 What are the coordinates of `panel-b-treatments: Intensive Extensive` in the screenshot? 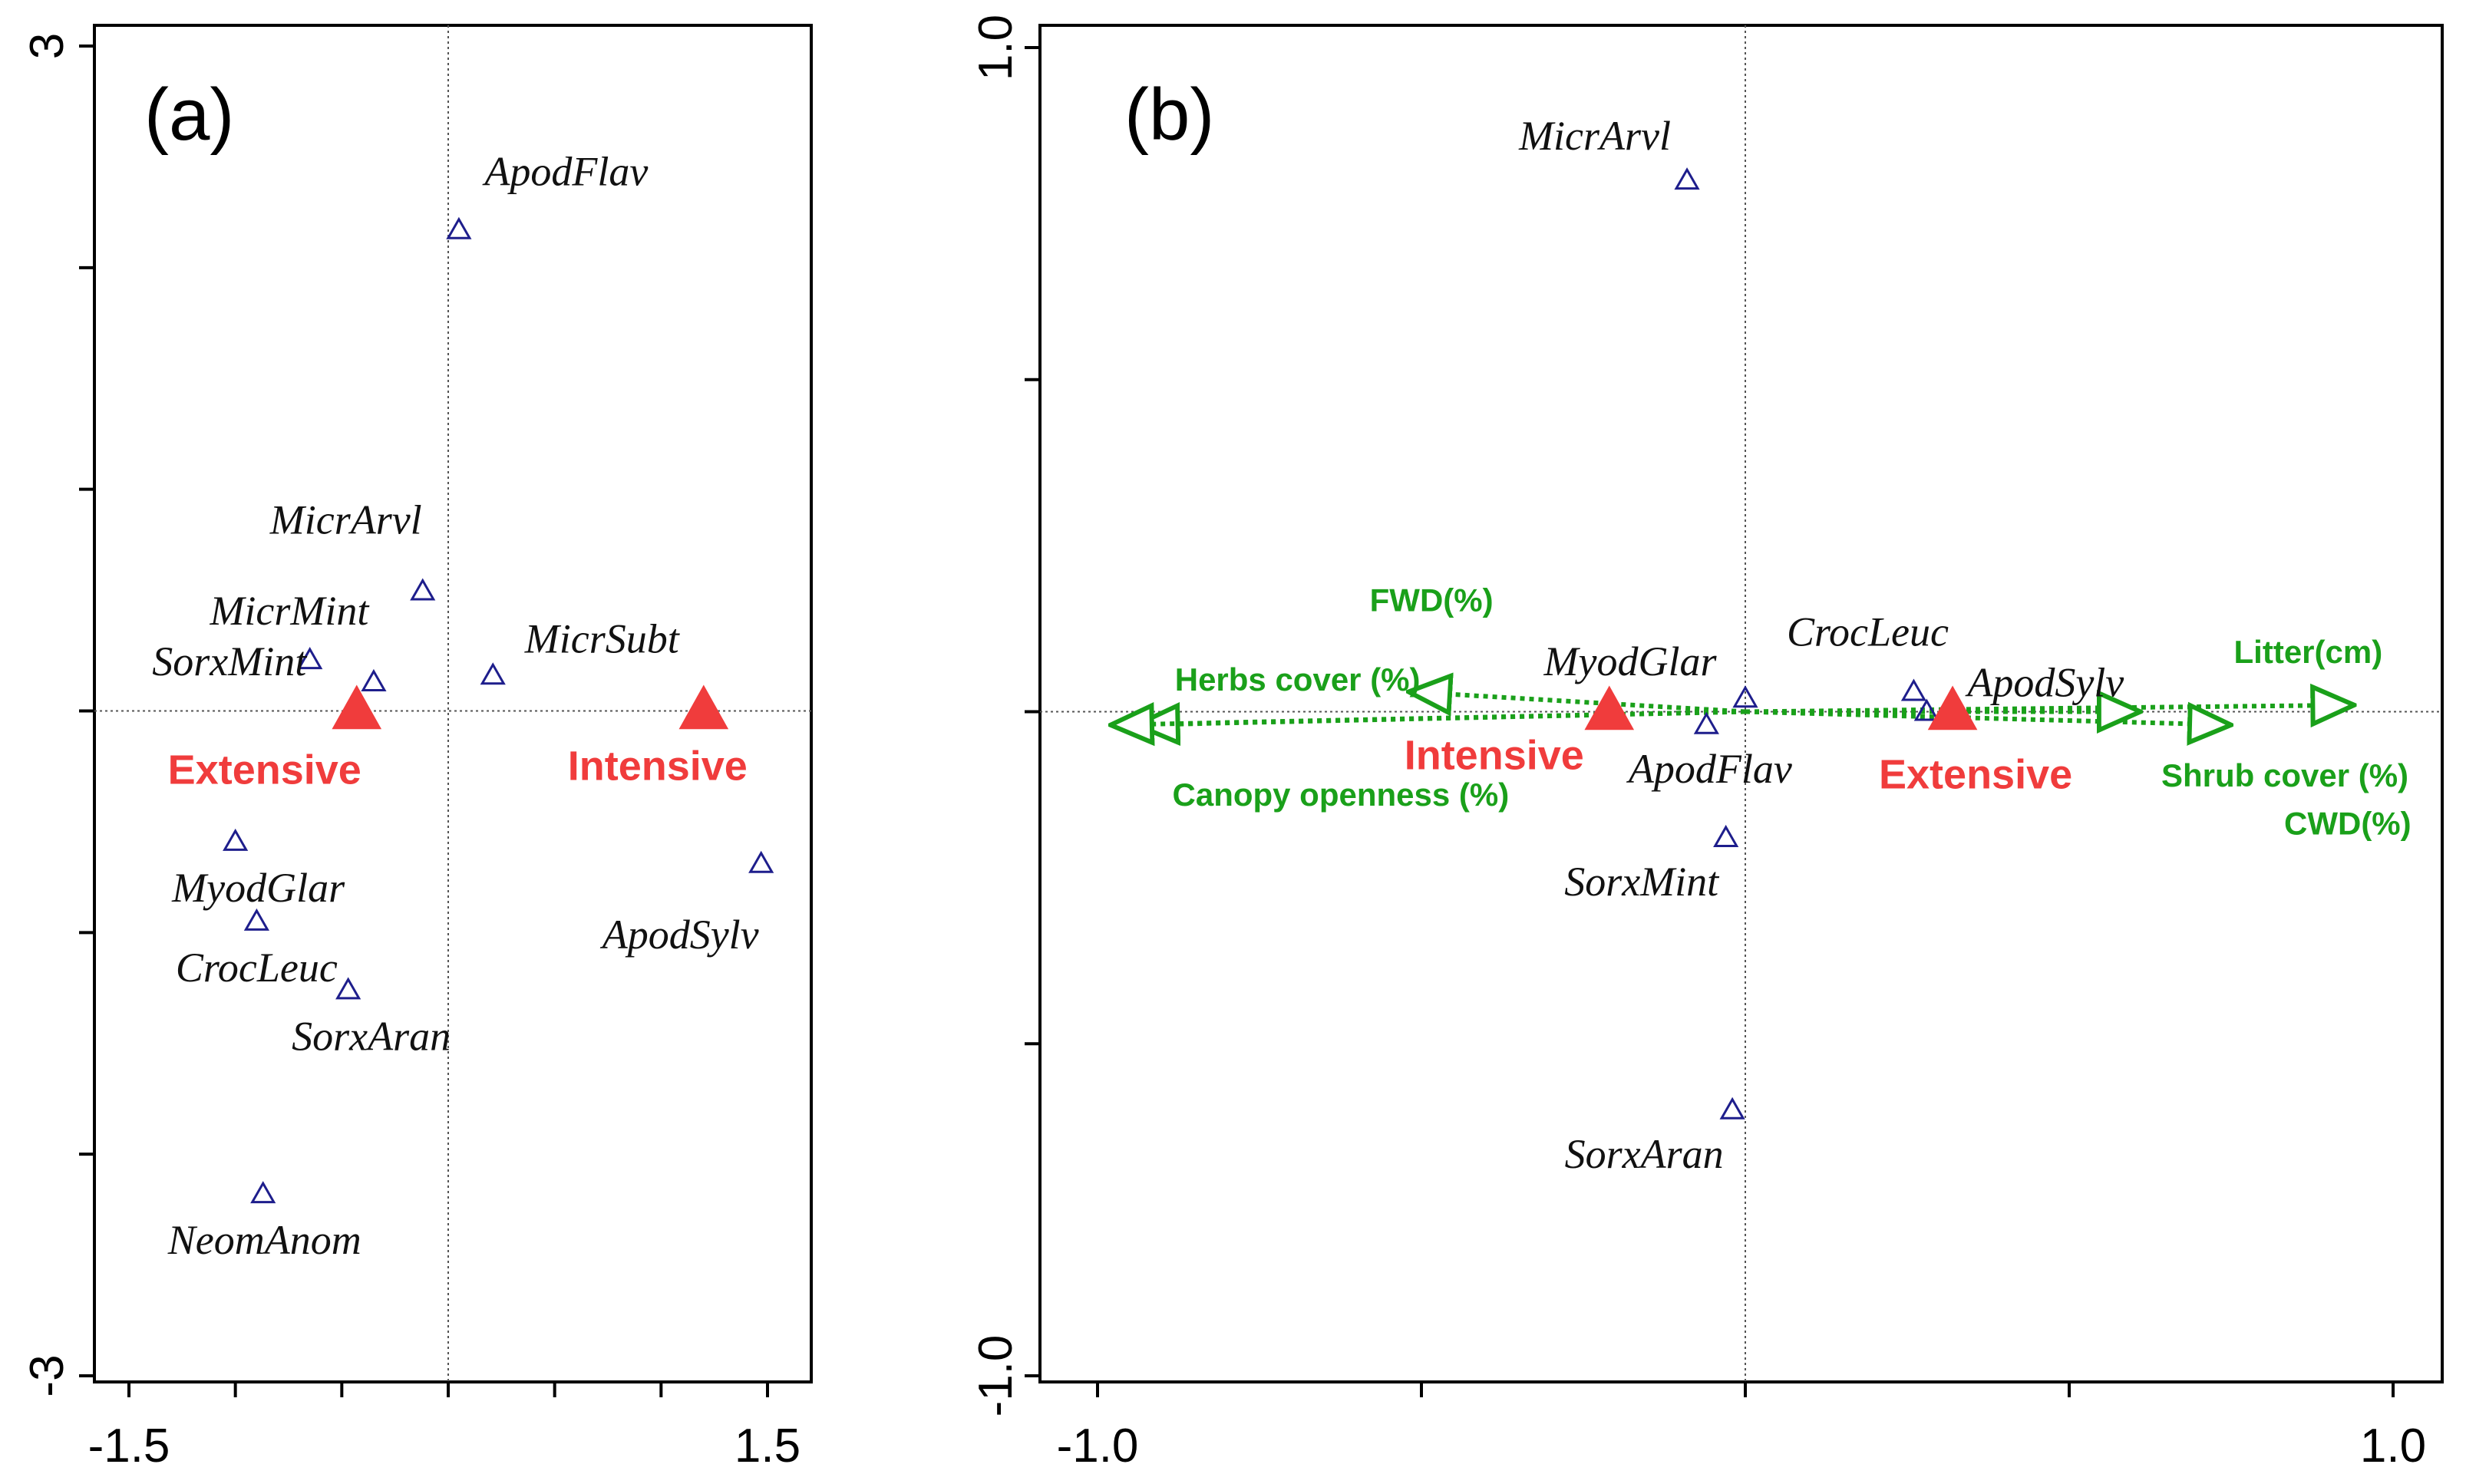 It's located at (1739, 741).